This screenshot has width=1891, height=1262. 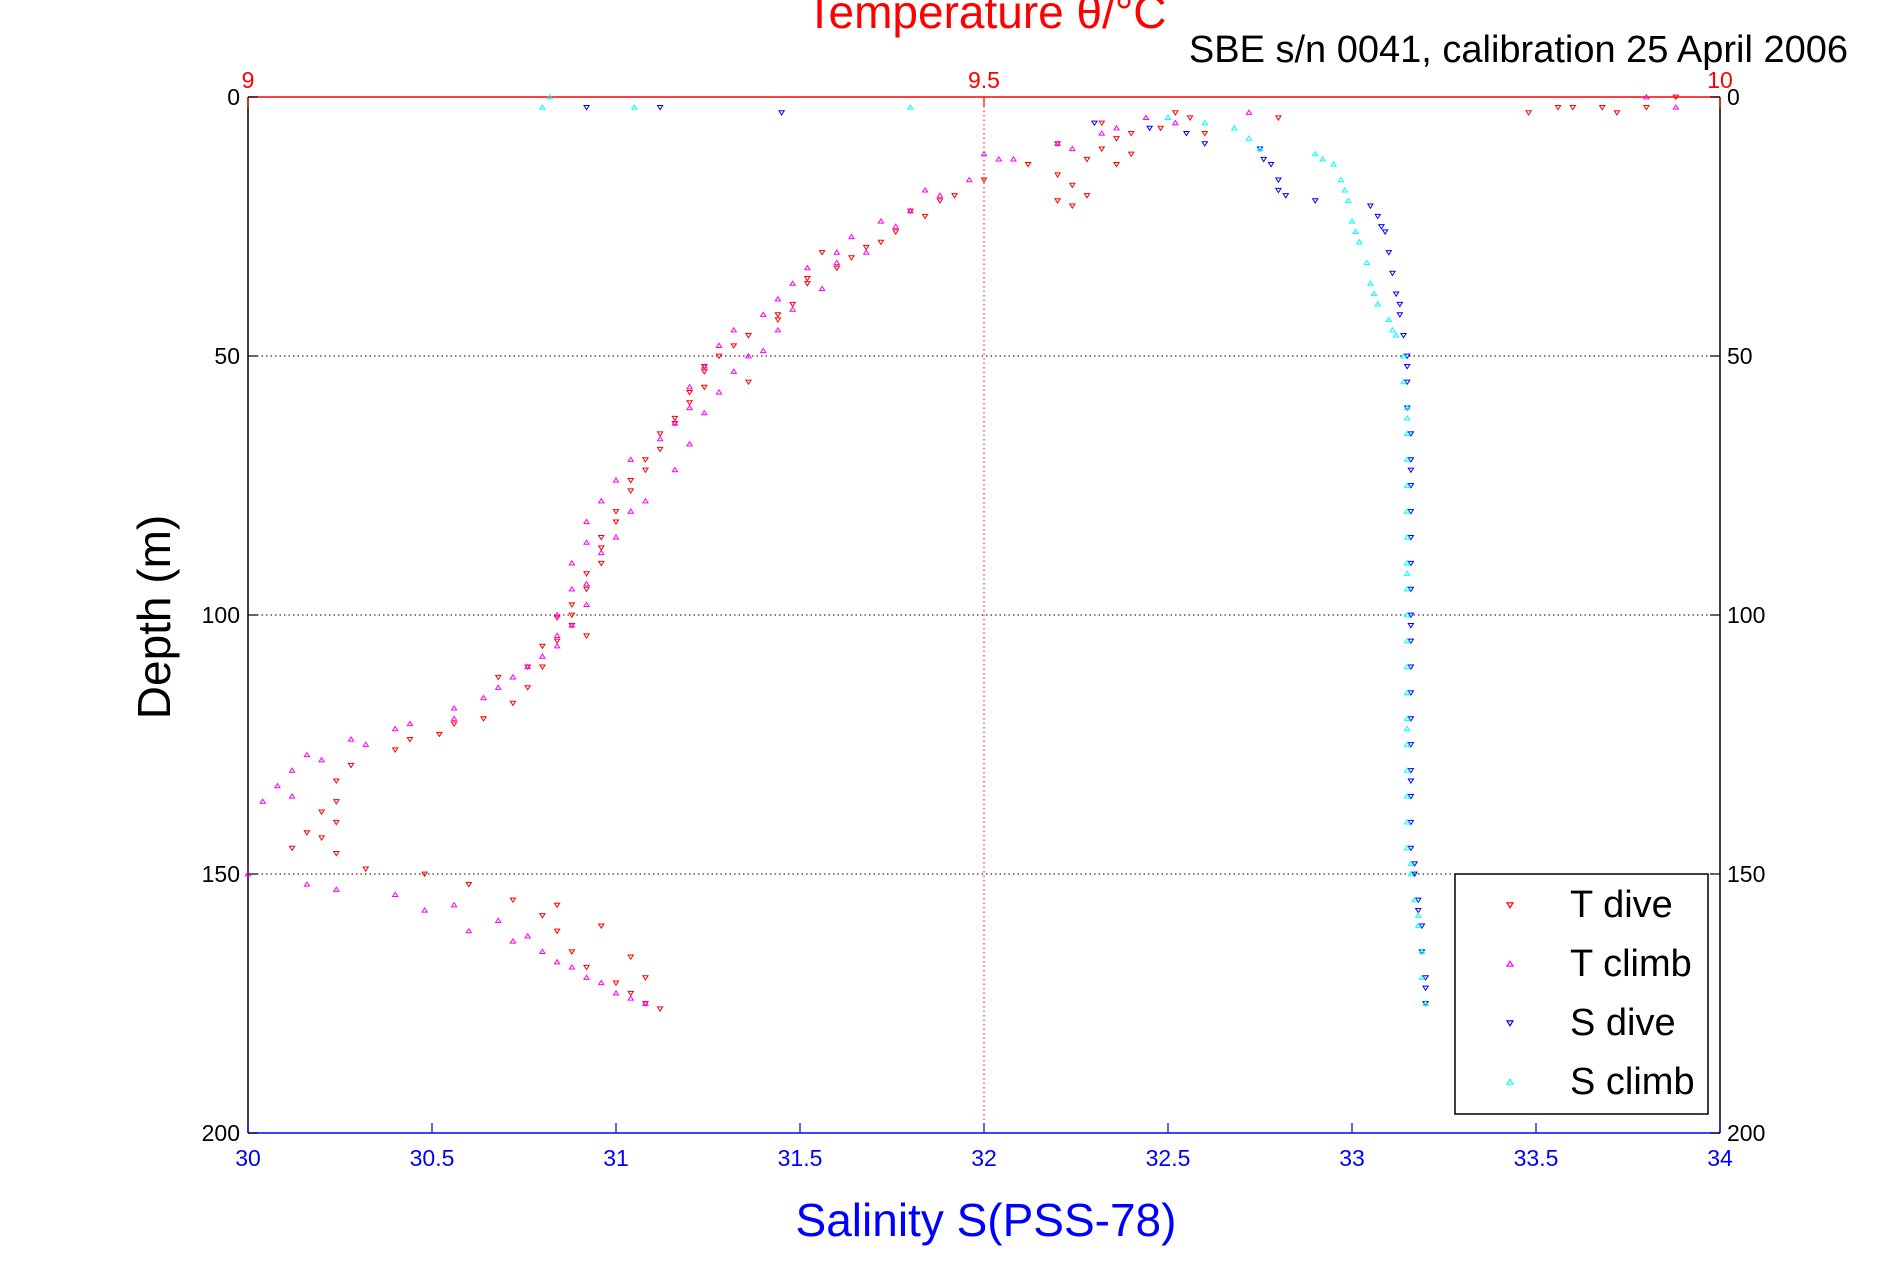 I want to click on legend-label: S dive, so click(x=1623, y=1023).